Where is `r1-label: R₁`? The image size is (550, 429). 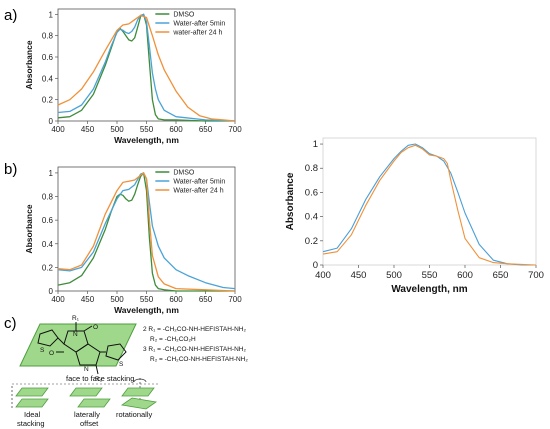
r1-label: R₁ is located at coordinates (76, 318).